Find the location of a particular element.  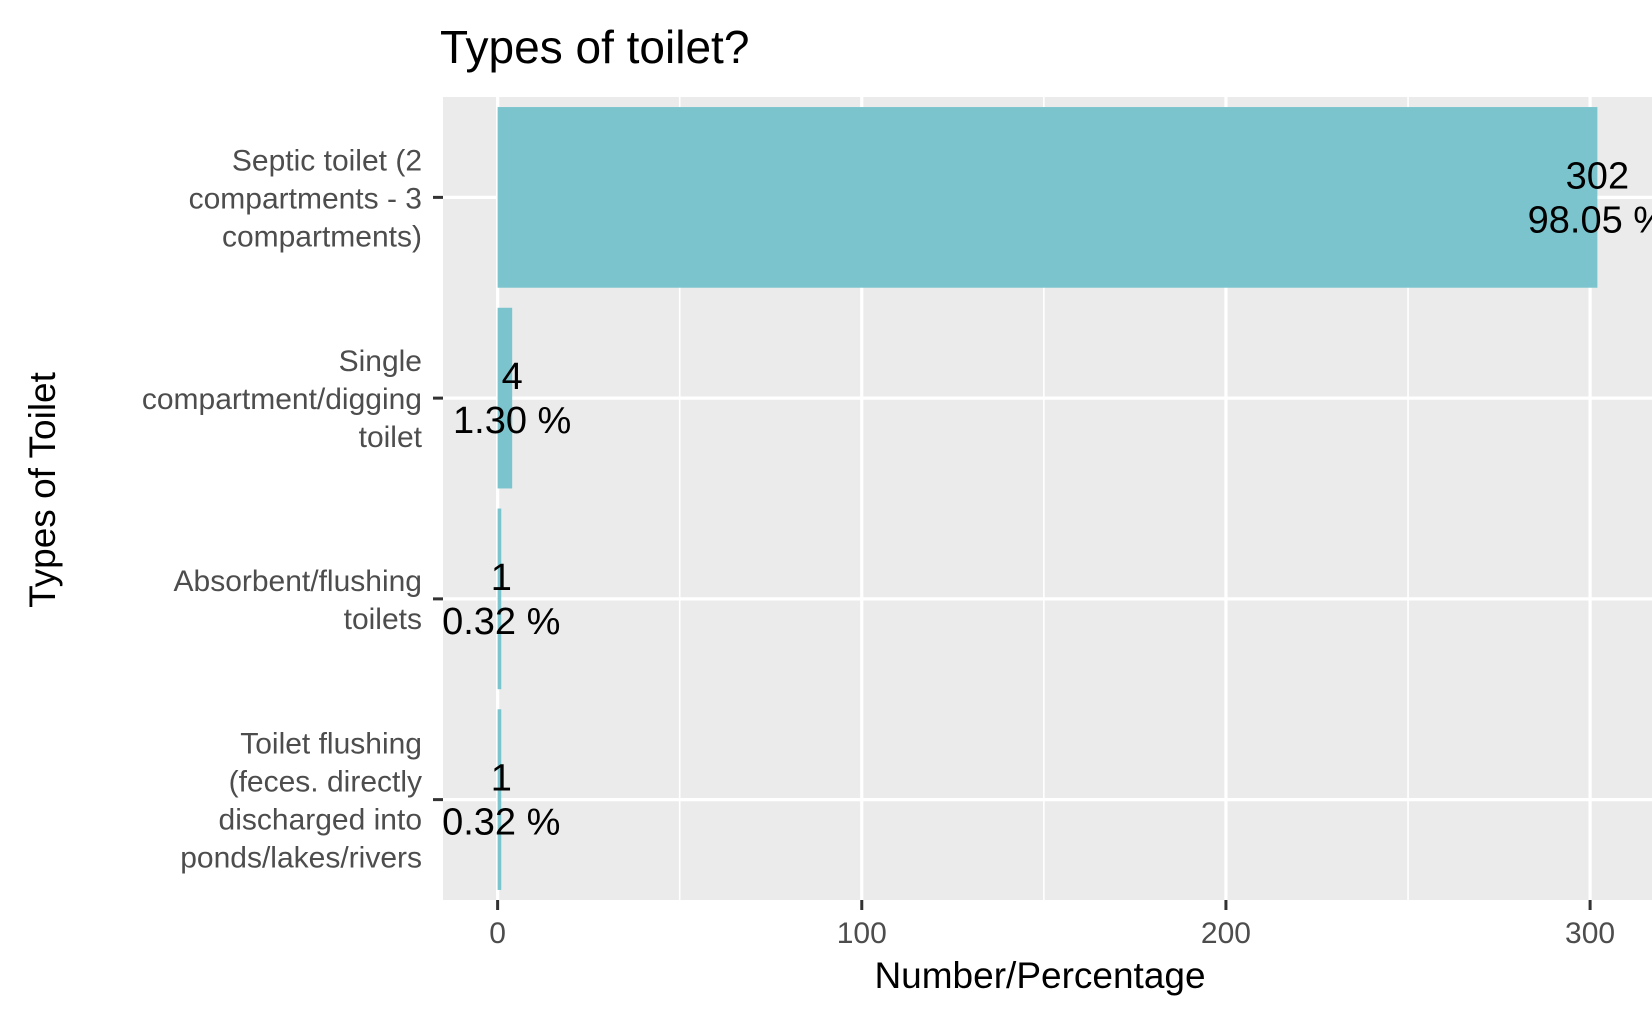

y-tick-label: ponds/lakes/rivers is located at coordinates (301, 858).